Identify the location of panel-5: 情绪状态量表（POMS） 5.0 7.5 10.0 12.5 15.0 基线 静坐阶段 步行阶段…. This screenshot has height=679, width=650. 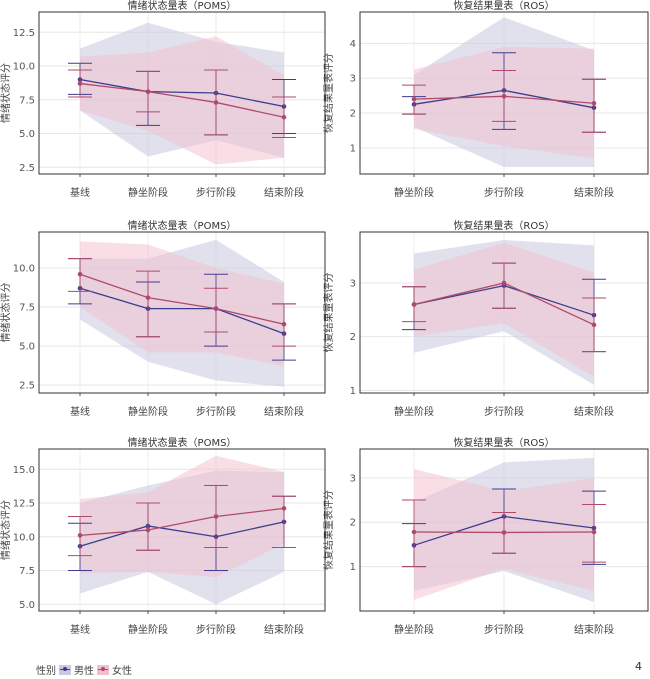
(163, 536).